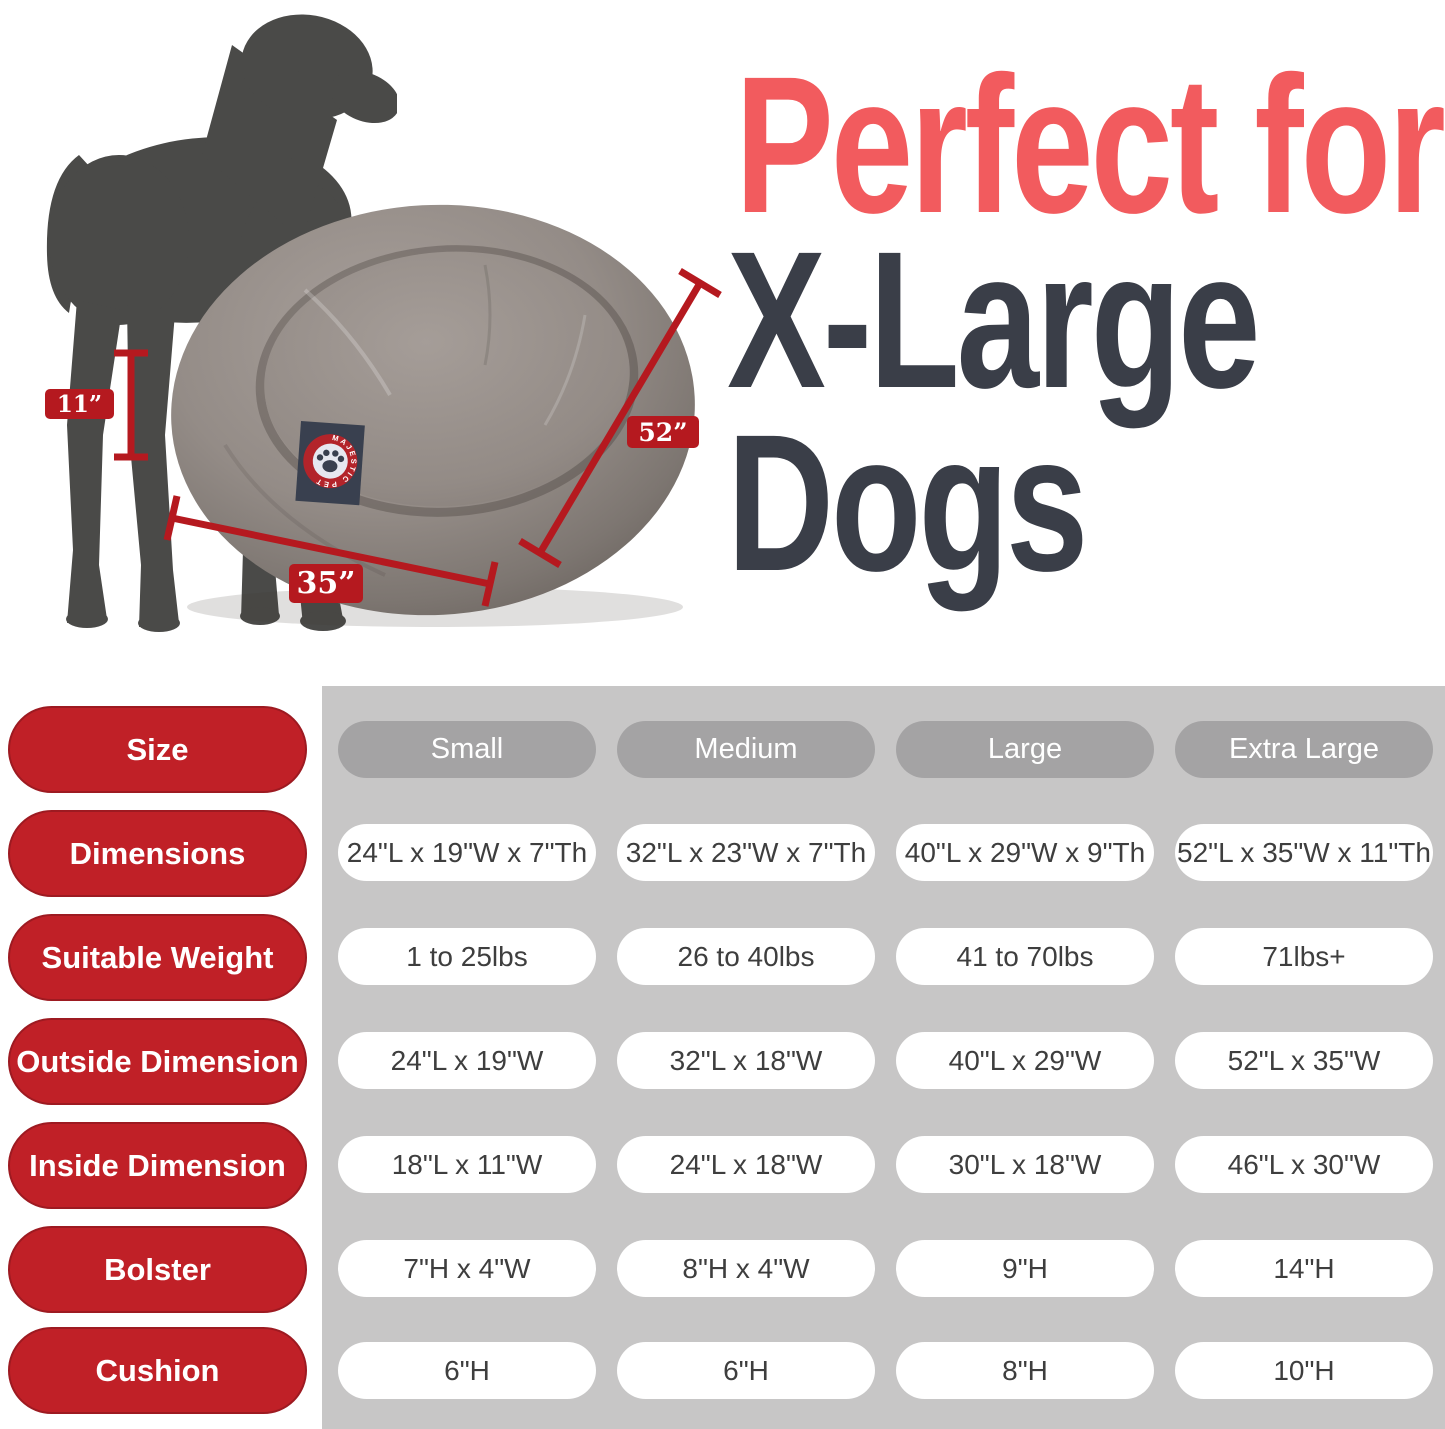  Describe the element at coordinates (663, 432) in the screenshot. I see `diagonal-dimension-label: 52”` at that location.